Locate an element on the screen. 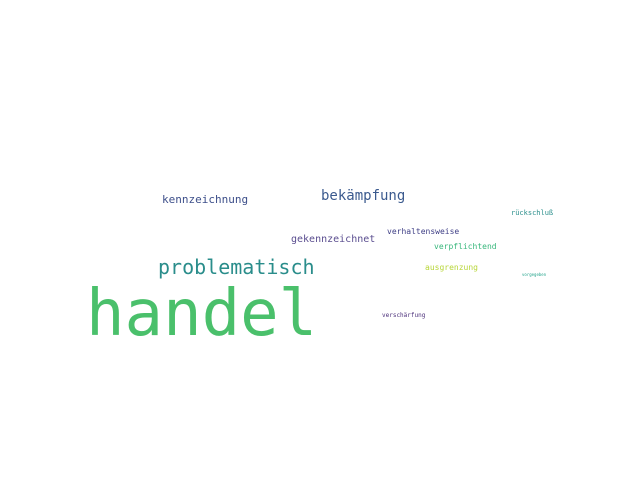 This screenshot has height=480, width=640. word-problematisch: problematisch is located at coordinates (236, 267).